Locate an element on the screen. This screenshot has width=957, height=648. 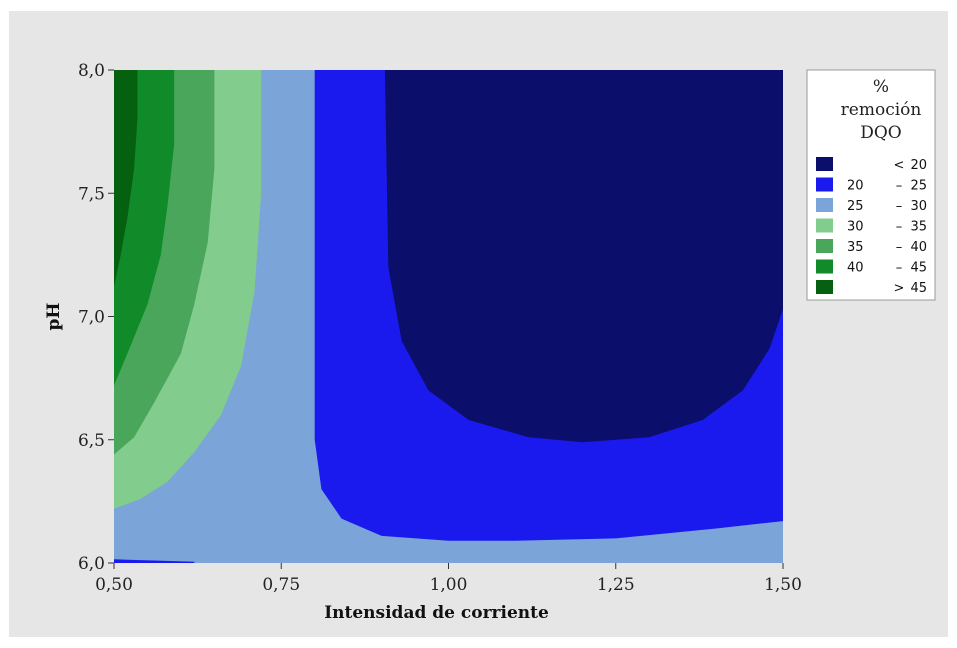
legend-low: 20 is located at coordinates (855, 186).